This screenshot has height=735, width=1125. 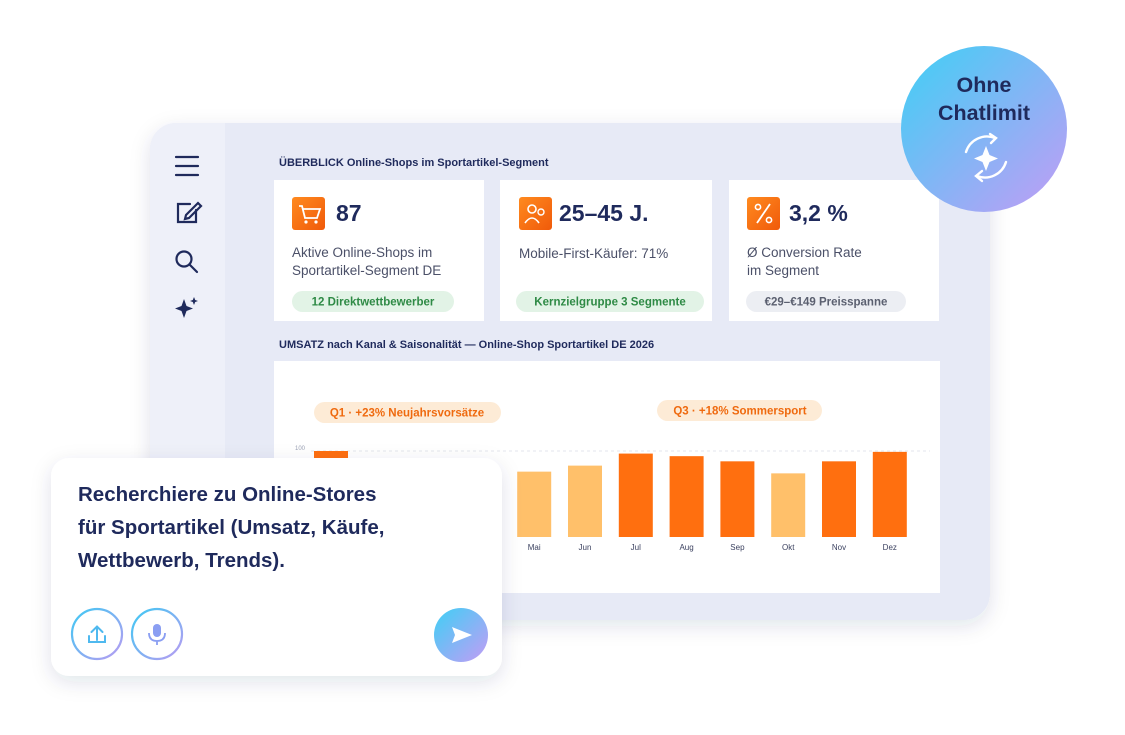 What do you see at coordinates (818, 213) in the screenshot?
I see `kpi-value: 3,2 %` at bounding box center [818, 213].